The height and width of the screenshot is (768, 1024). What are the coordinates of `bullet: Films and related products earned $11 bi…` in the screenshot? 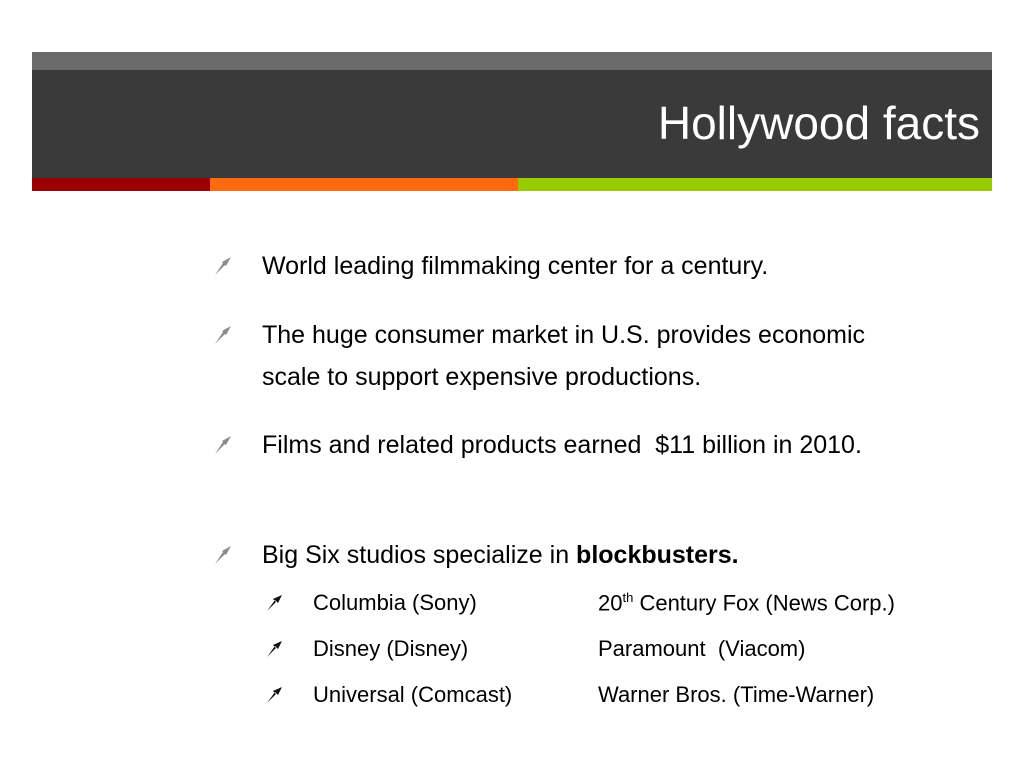 It's located at (553, 445).